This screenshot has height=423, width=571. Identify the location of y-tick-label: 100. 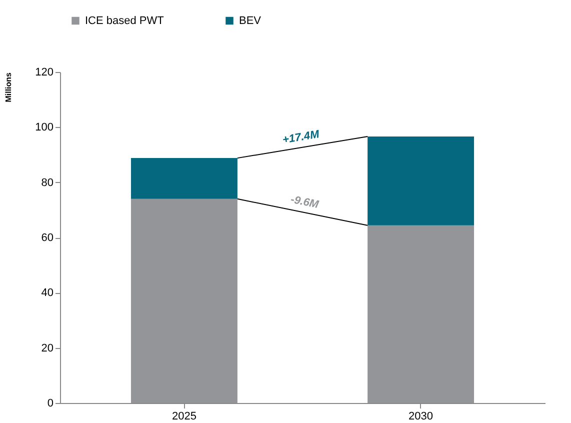
(44, 128).